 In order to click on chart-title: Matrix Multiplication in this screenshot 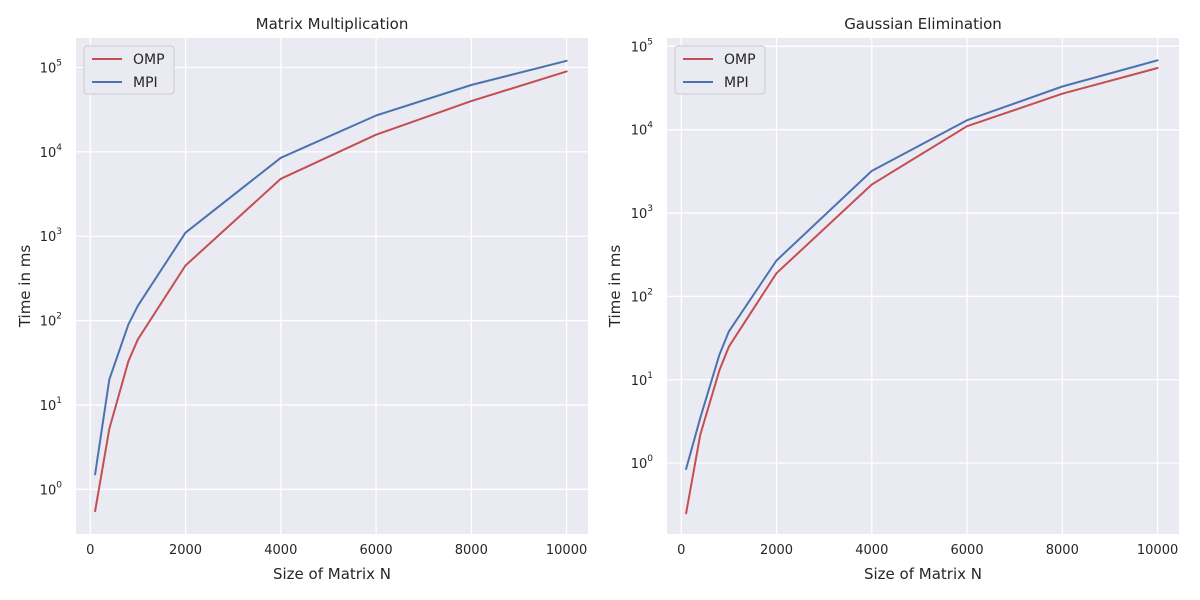, I will do `click(332, 24)`.